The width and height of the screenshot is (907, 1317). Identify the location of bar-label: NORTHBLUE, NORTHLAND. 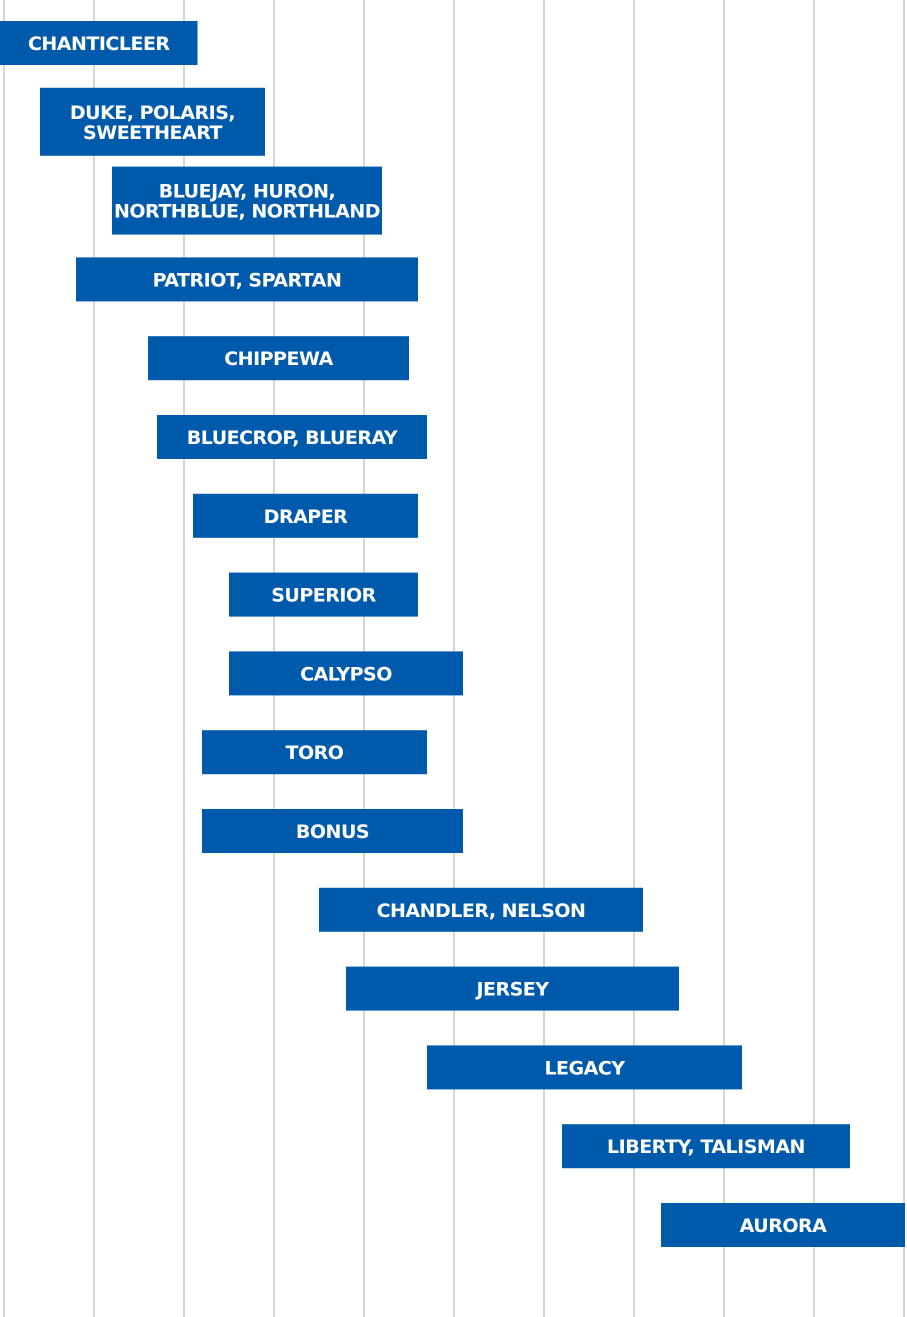
(247, 212).